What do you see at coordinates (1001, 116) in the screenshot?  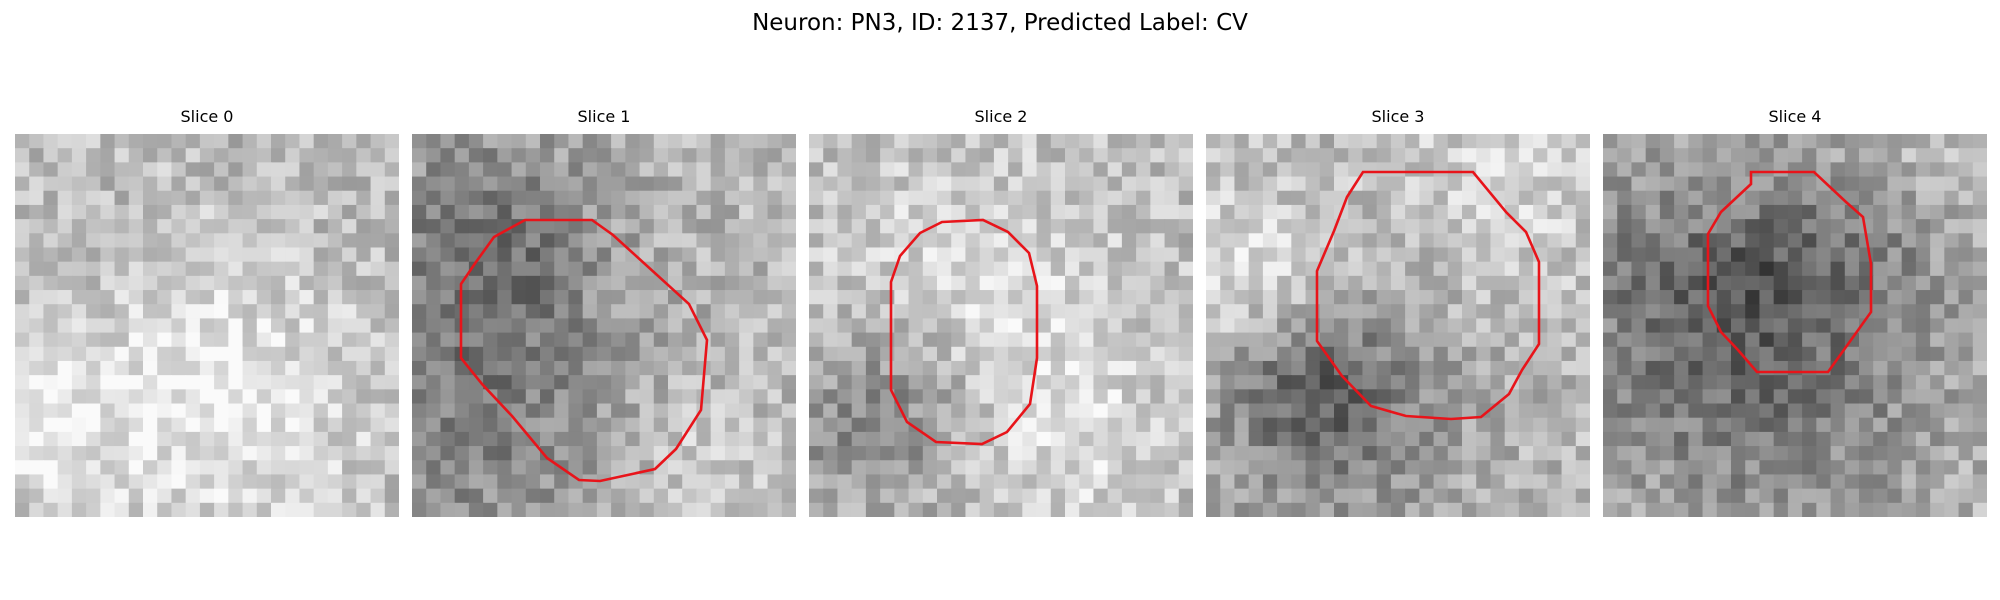 I see `slice-title-2: Slice 2` at bounding box center [1001, 116].